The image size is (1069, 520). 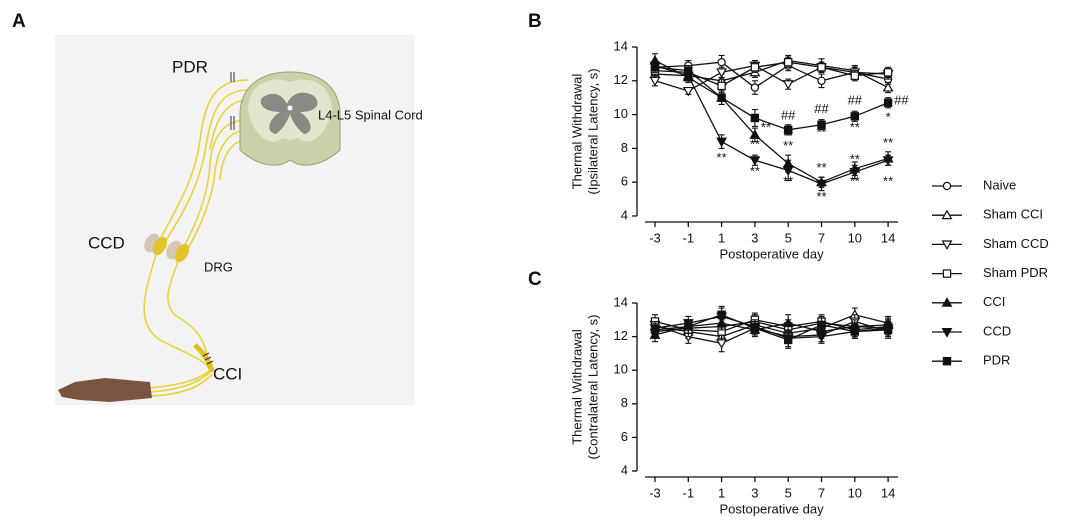 I want to click on panel-label: A, so click(x=19, y=21).